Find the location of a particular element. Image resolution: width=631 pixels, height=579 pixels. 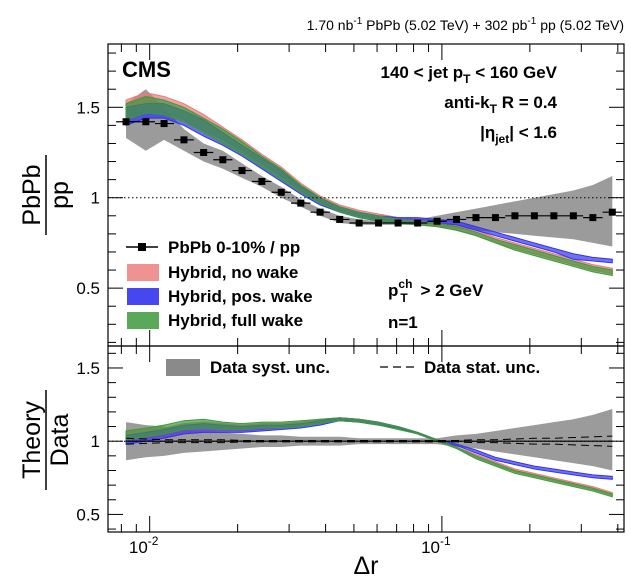

legend-syst-label: Data syst. unc. is located at coordinates (270, 367).